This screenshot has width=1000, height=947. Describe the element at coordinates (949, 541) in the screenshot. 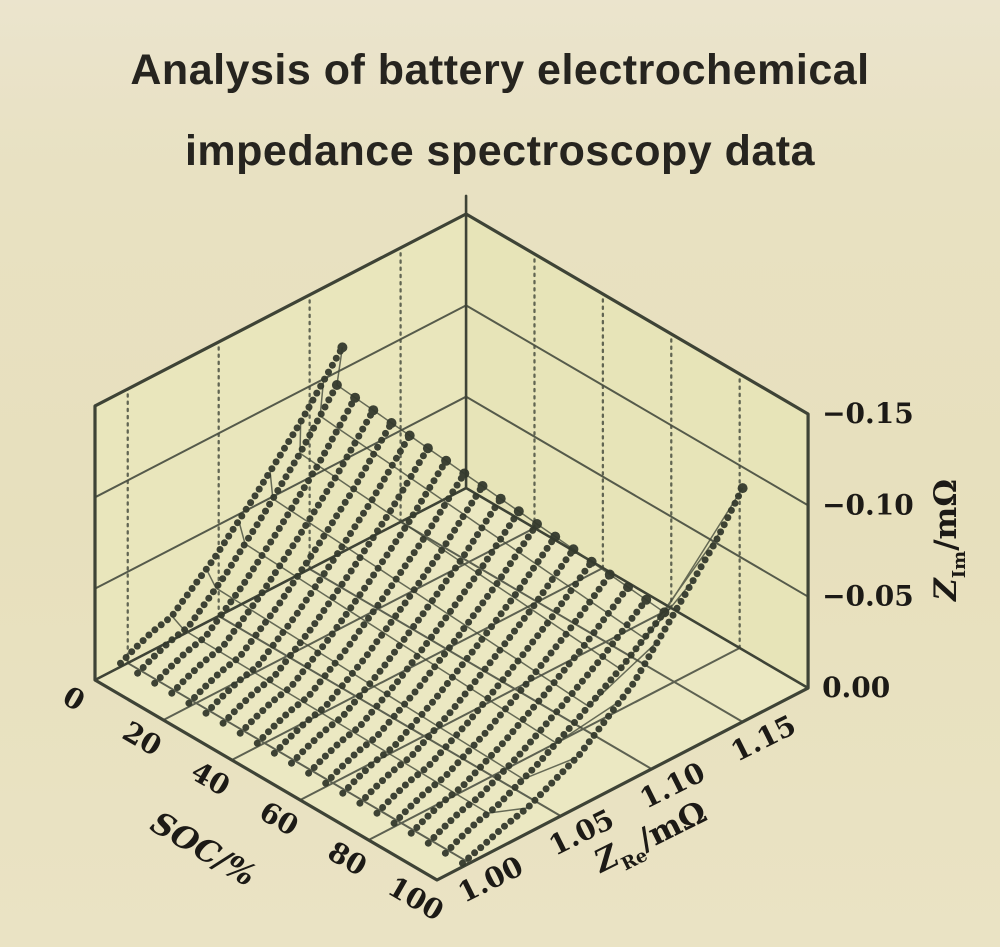

I see `zim-axis-title: ZIm/mΩ` at that location.